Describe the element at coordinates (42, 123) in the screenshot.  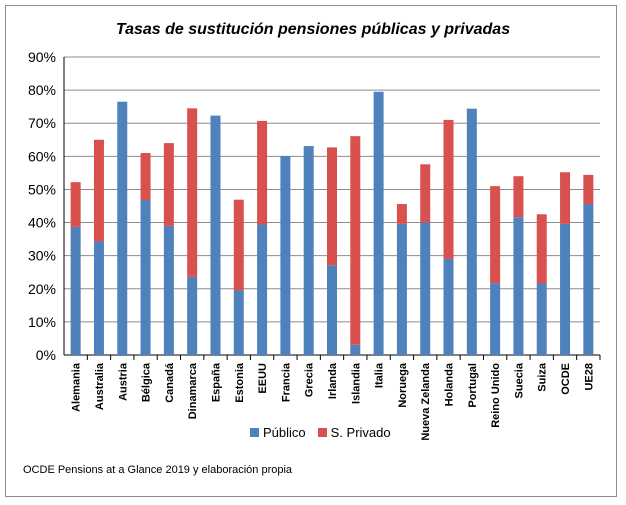
I see `y-tick-label: 70%` at that location.